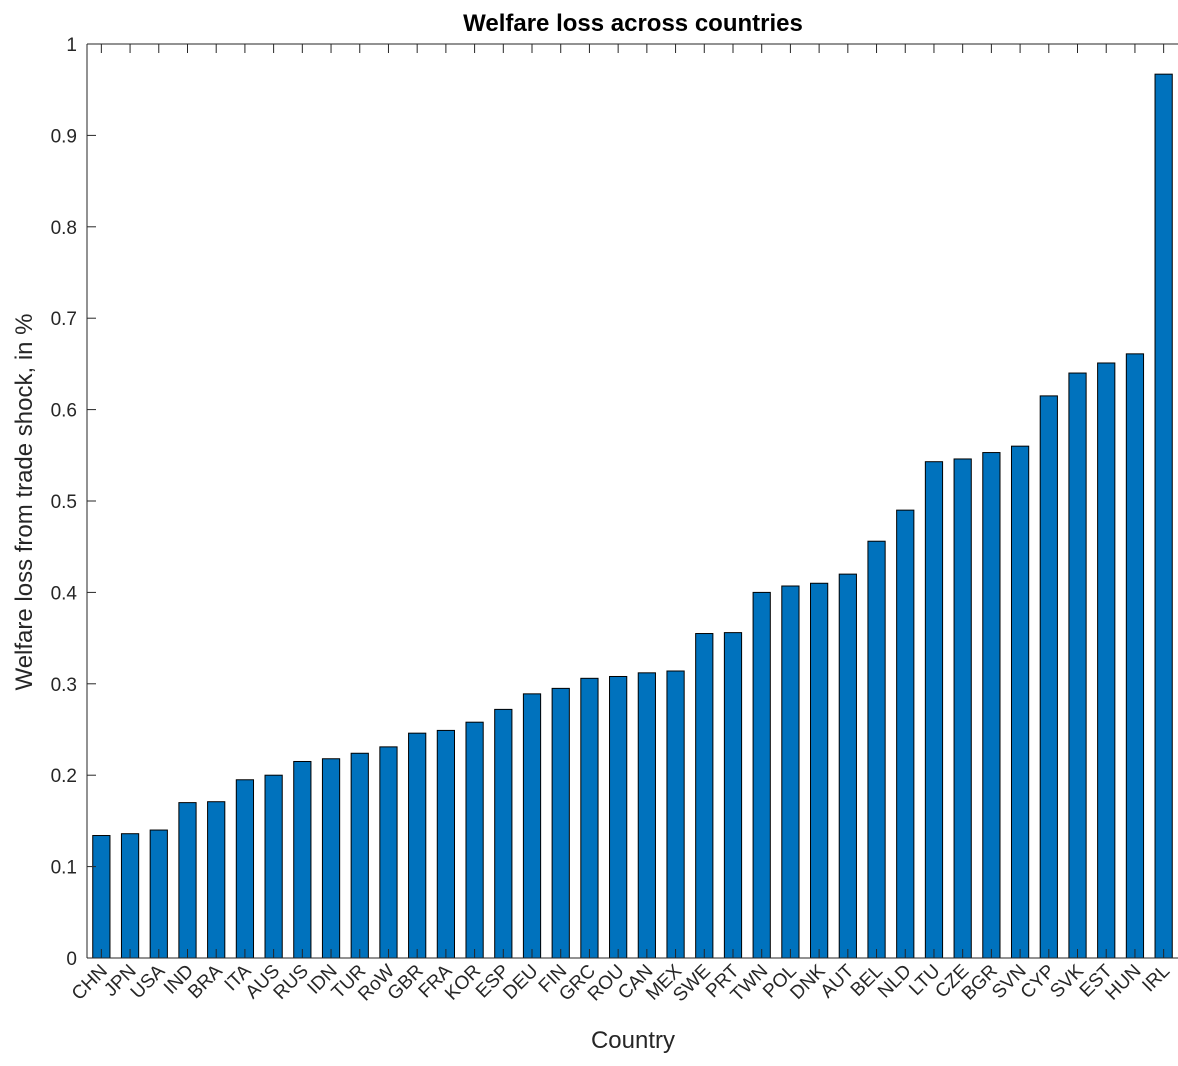 This screenshot has width=1178, height=1066. I want to click on y-tick-label: 0.5, so click(64, 502).